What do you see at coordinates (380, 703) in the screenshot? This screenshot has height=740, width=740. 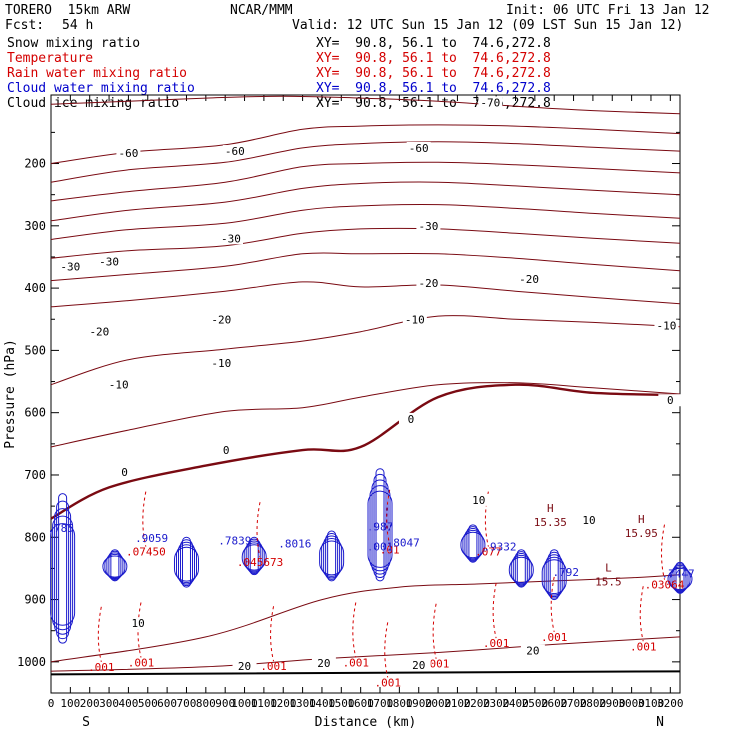 I see `x-tick-label: 1700` at bounding box center [380, 703].